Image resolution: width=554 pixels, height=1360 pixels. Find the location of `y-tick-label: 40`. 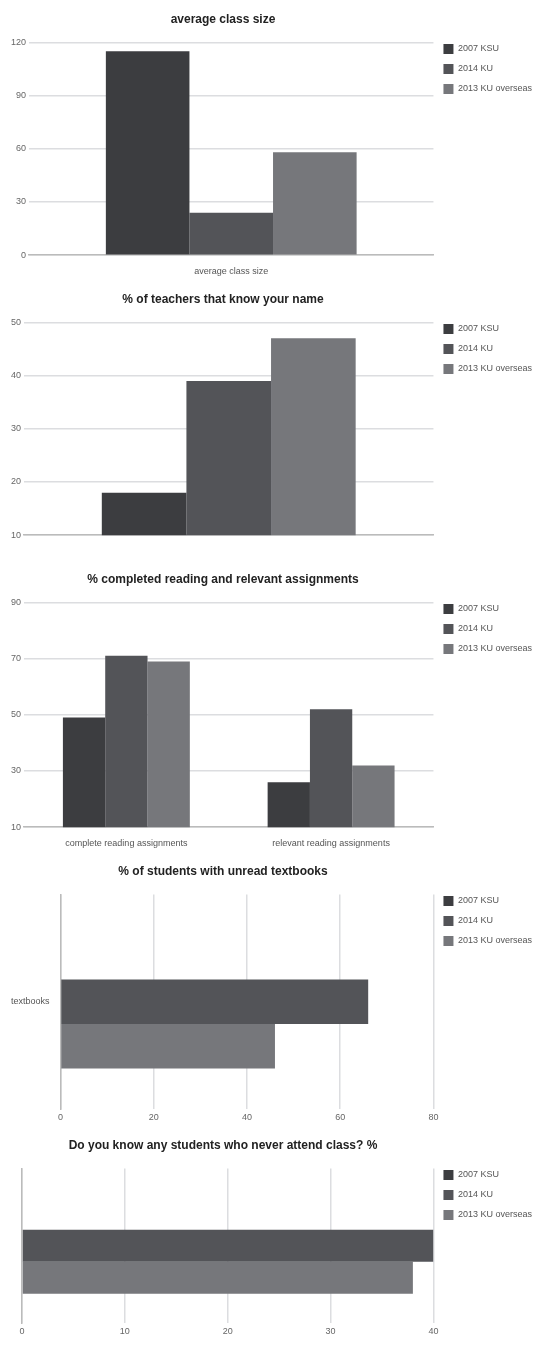

y-tick-label: 40 is located at coordinates (16, 375).